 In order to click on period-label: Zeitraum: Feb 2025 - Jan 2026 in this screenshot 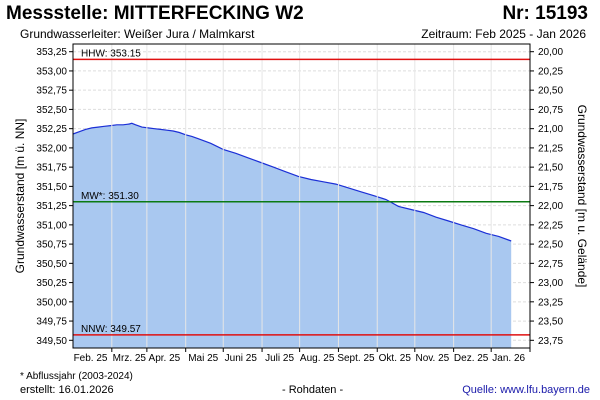, I will do `click(503, 34)`.